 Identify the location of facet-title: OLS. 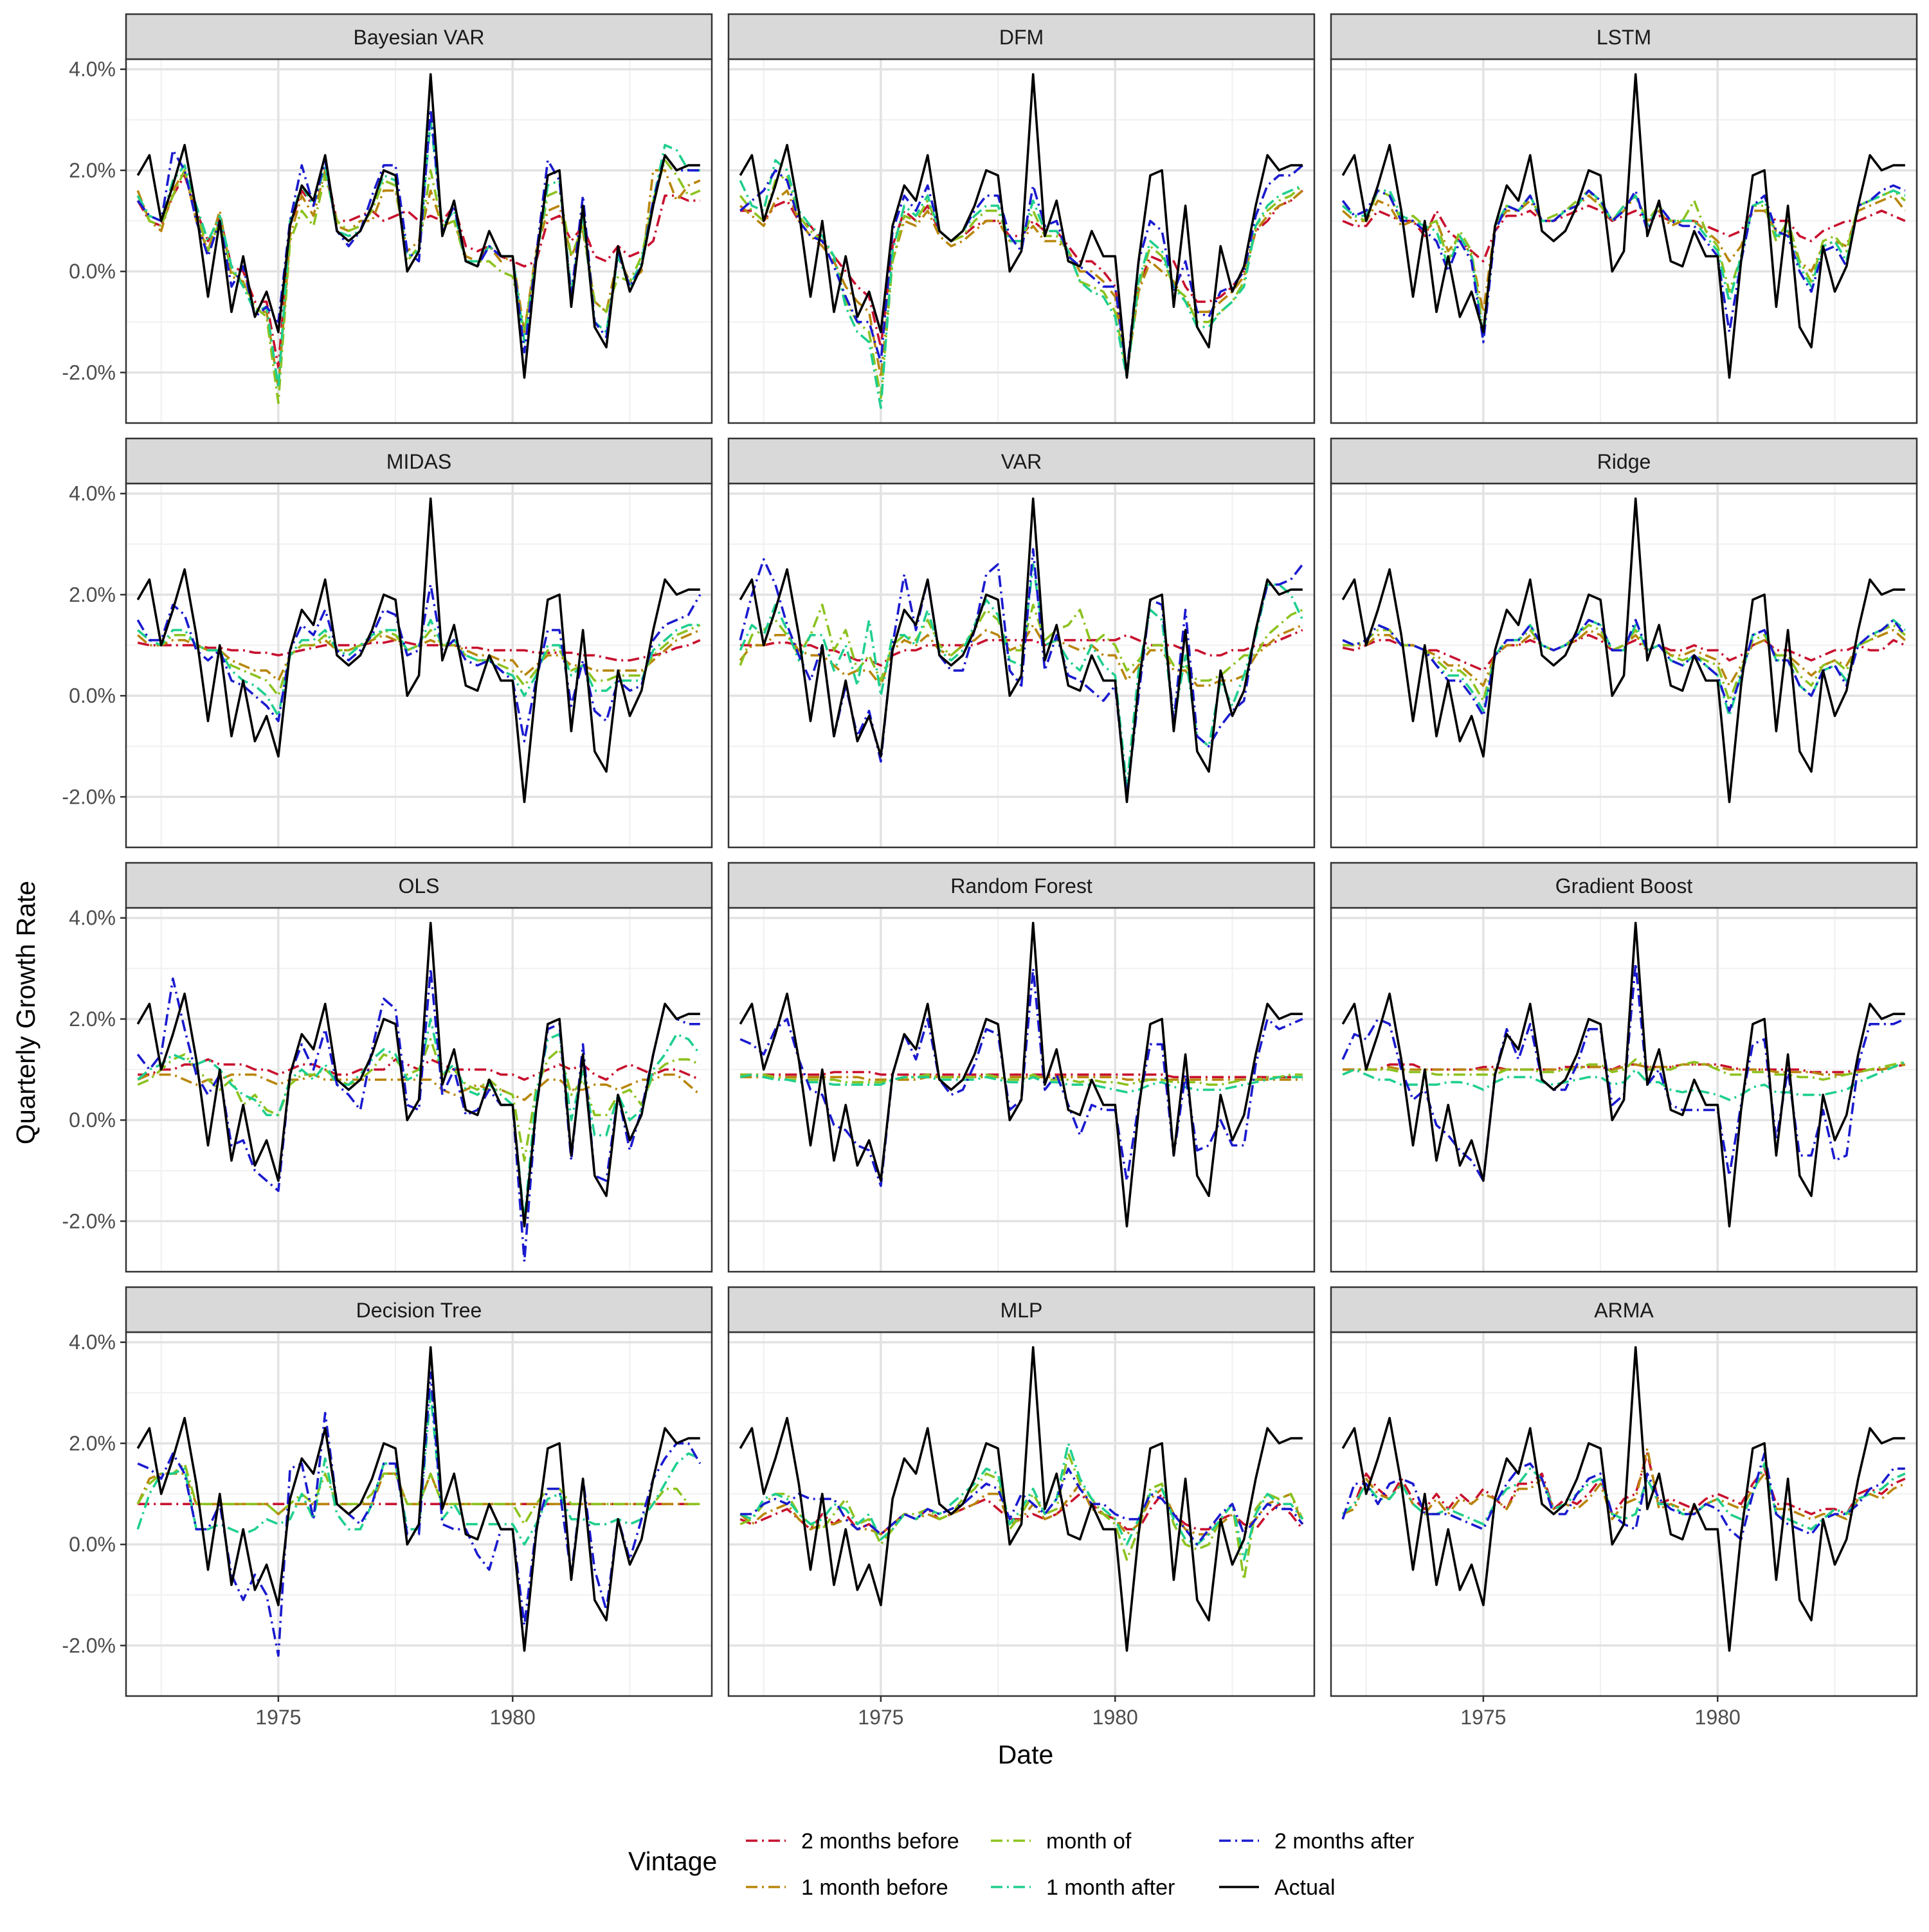
(418, 886).